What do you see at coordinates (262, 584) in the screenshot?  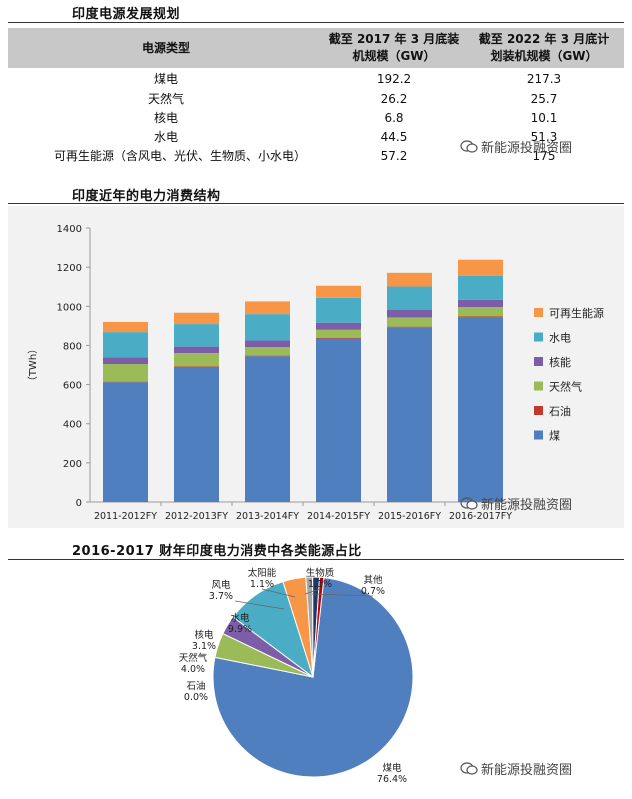 I see `pie-value-label: 1.1%` at bounding box center [262, 584].